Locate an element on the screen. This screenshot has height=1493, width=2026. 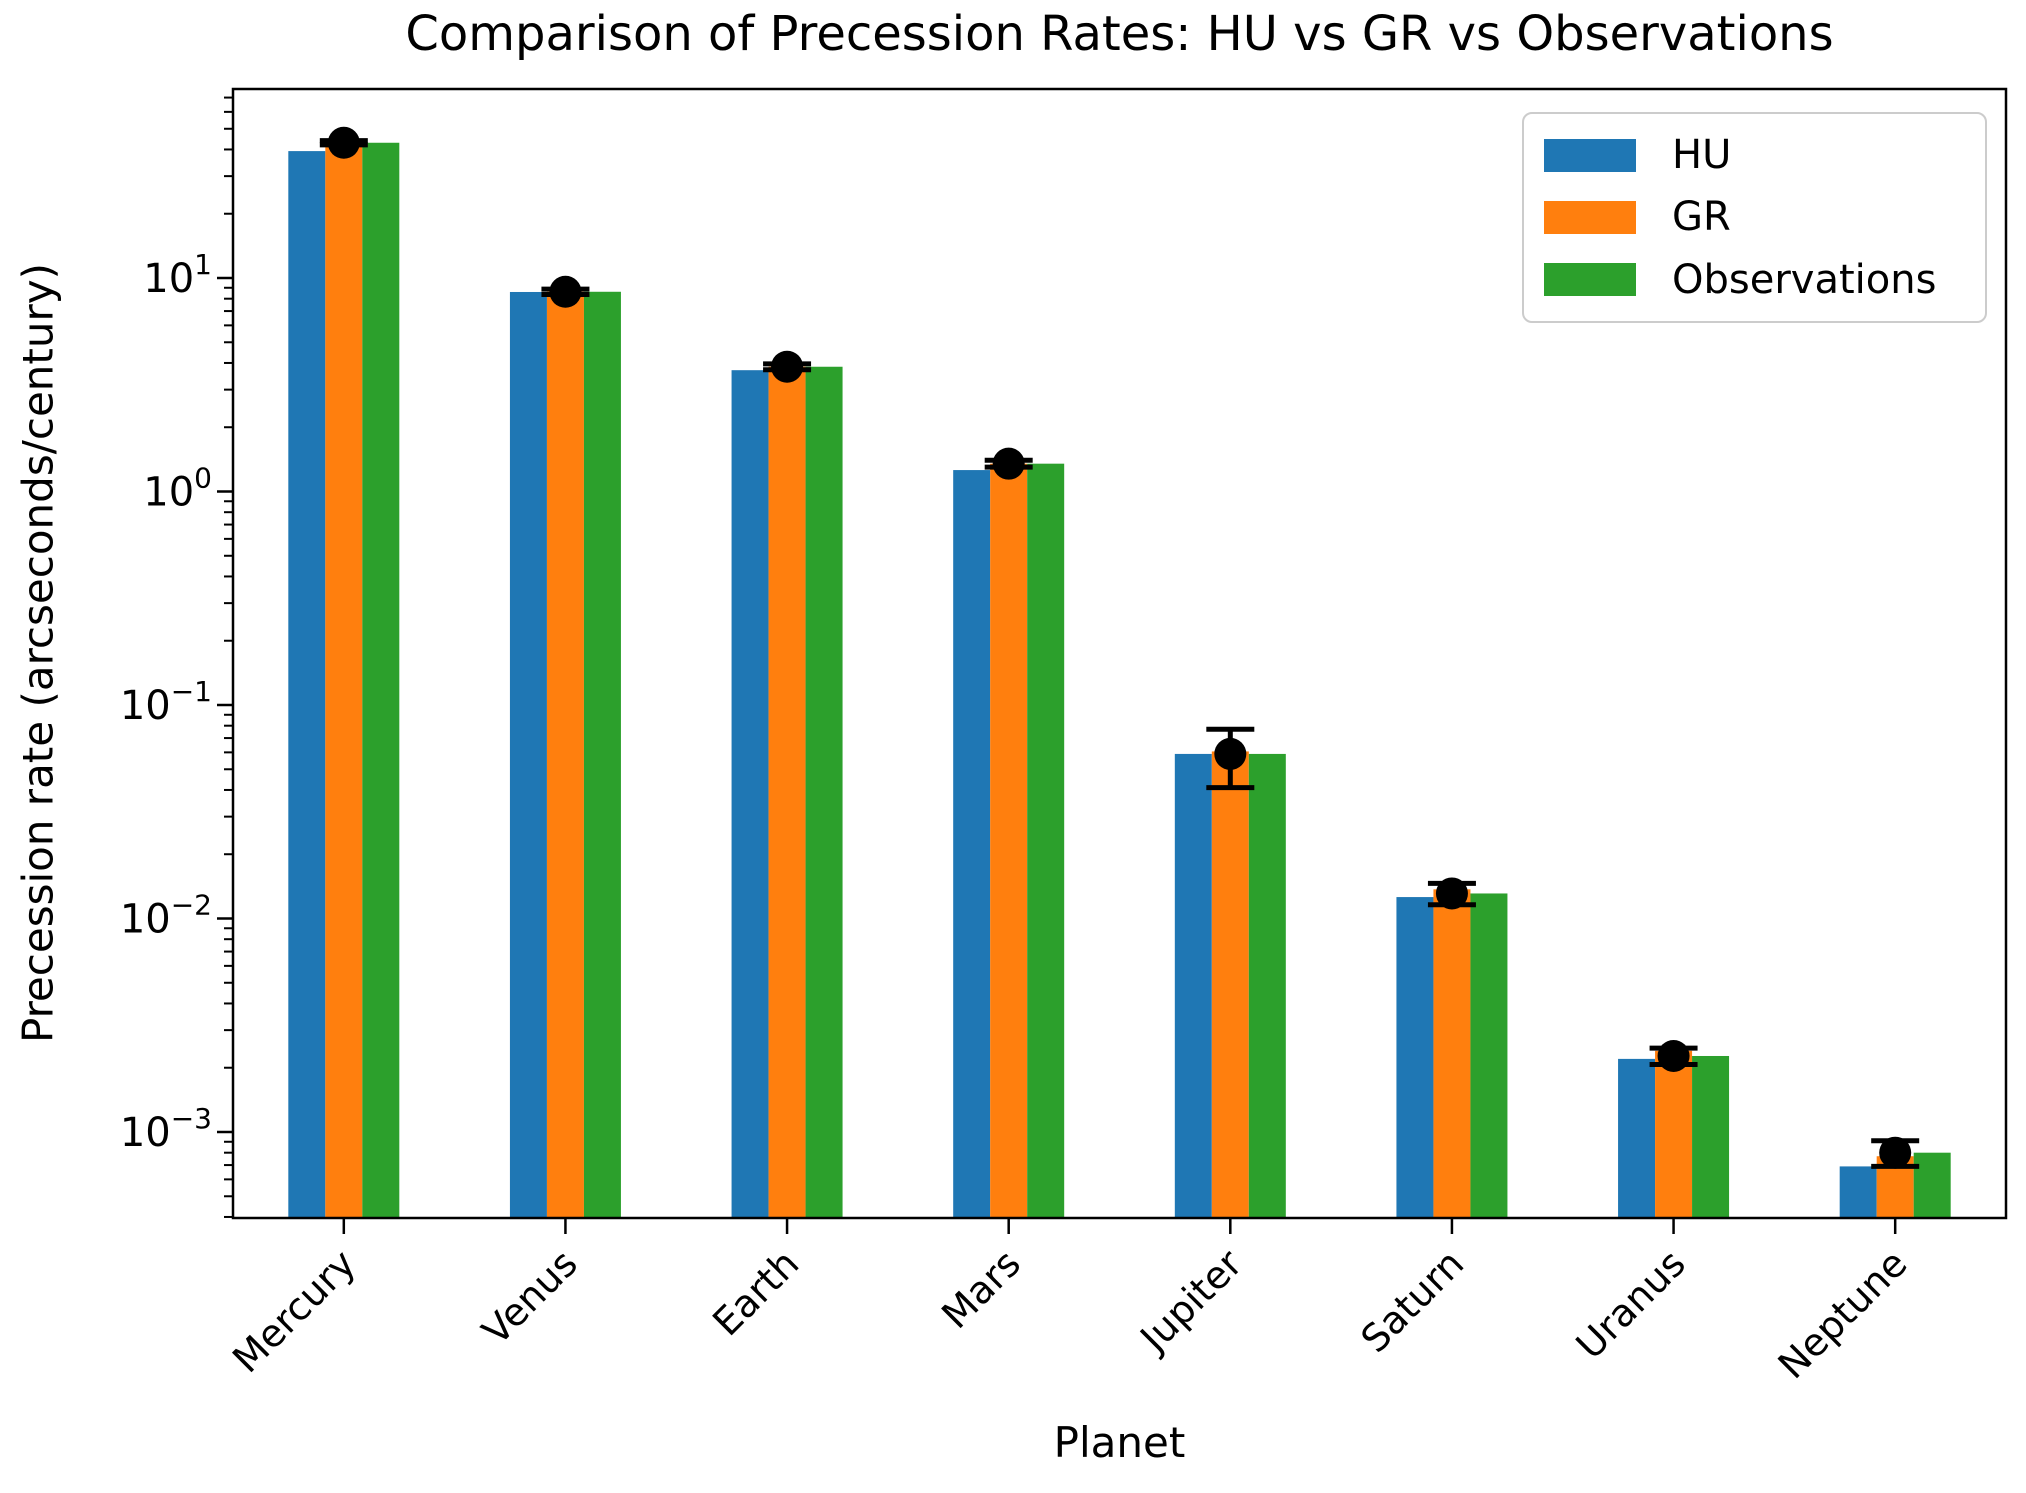
legend-item-observations: Observations is located at coordinates (1764, 280).